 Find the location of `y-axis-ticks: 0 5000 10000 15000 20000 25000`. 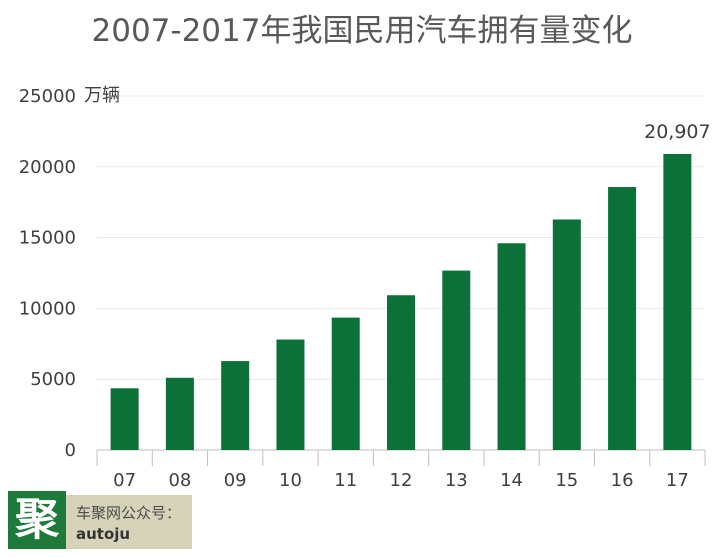

y-axis-ticks: 0 5000 10000 15000 20000 25000 is located at coordinates (47, 273).